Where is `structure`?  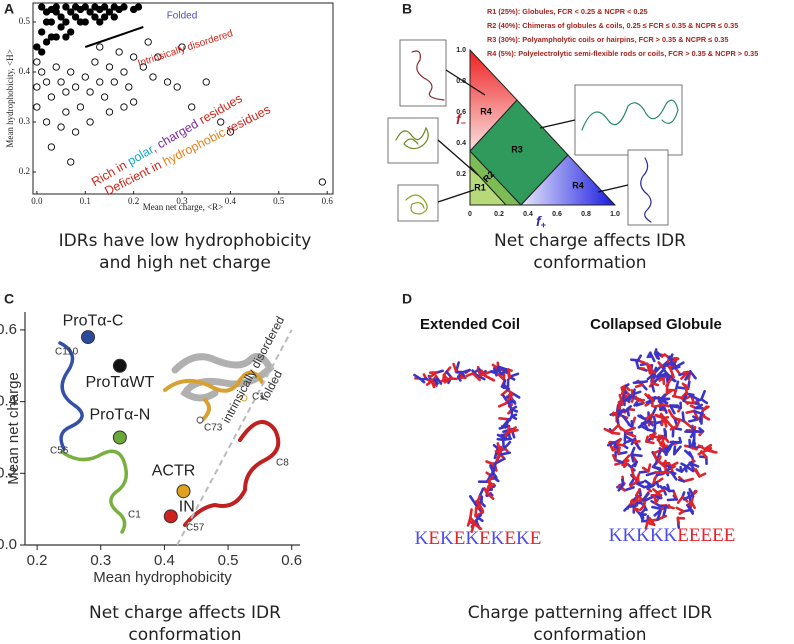
structure is located at coordinates (412, 138).